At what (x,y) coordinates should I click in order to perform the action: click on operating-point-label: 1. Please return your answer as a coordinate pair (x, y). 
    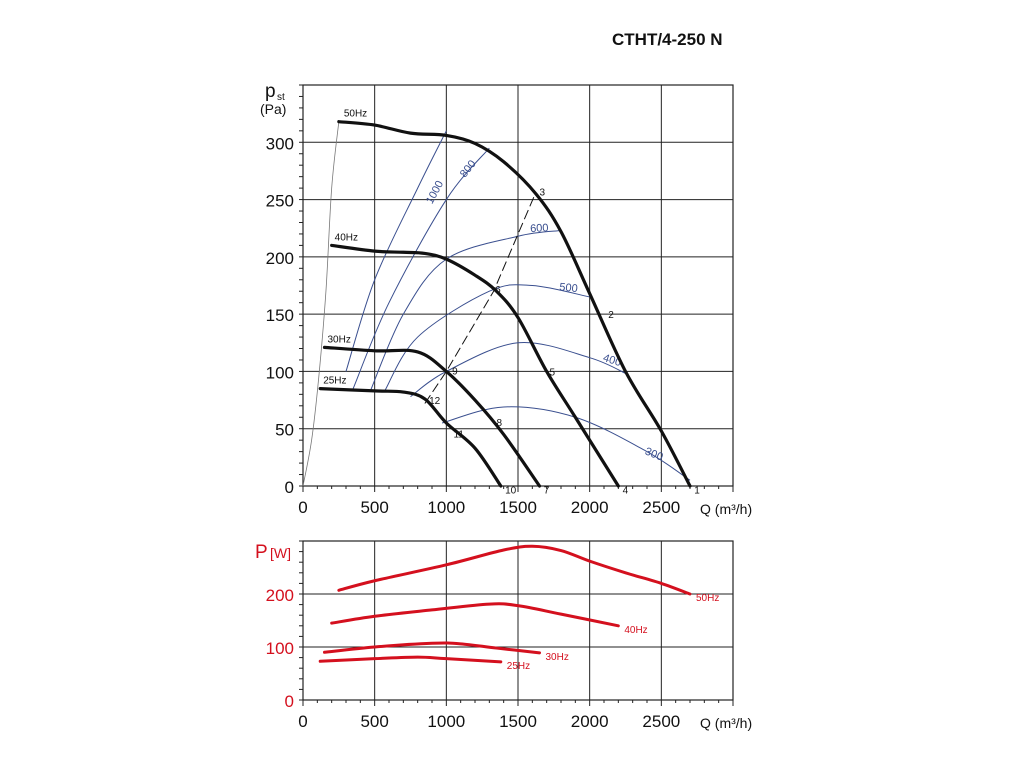
    Looking at the image, I should click on (697, 490).